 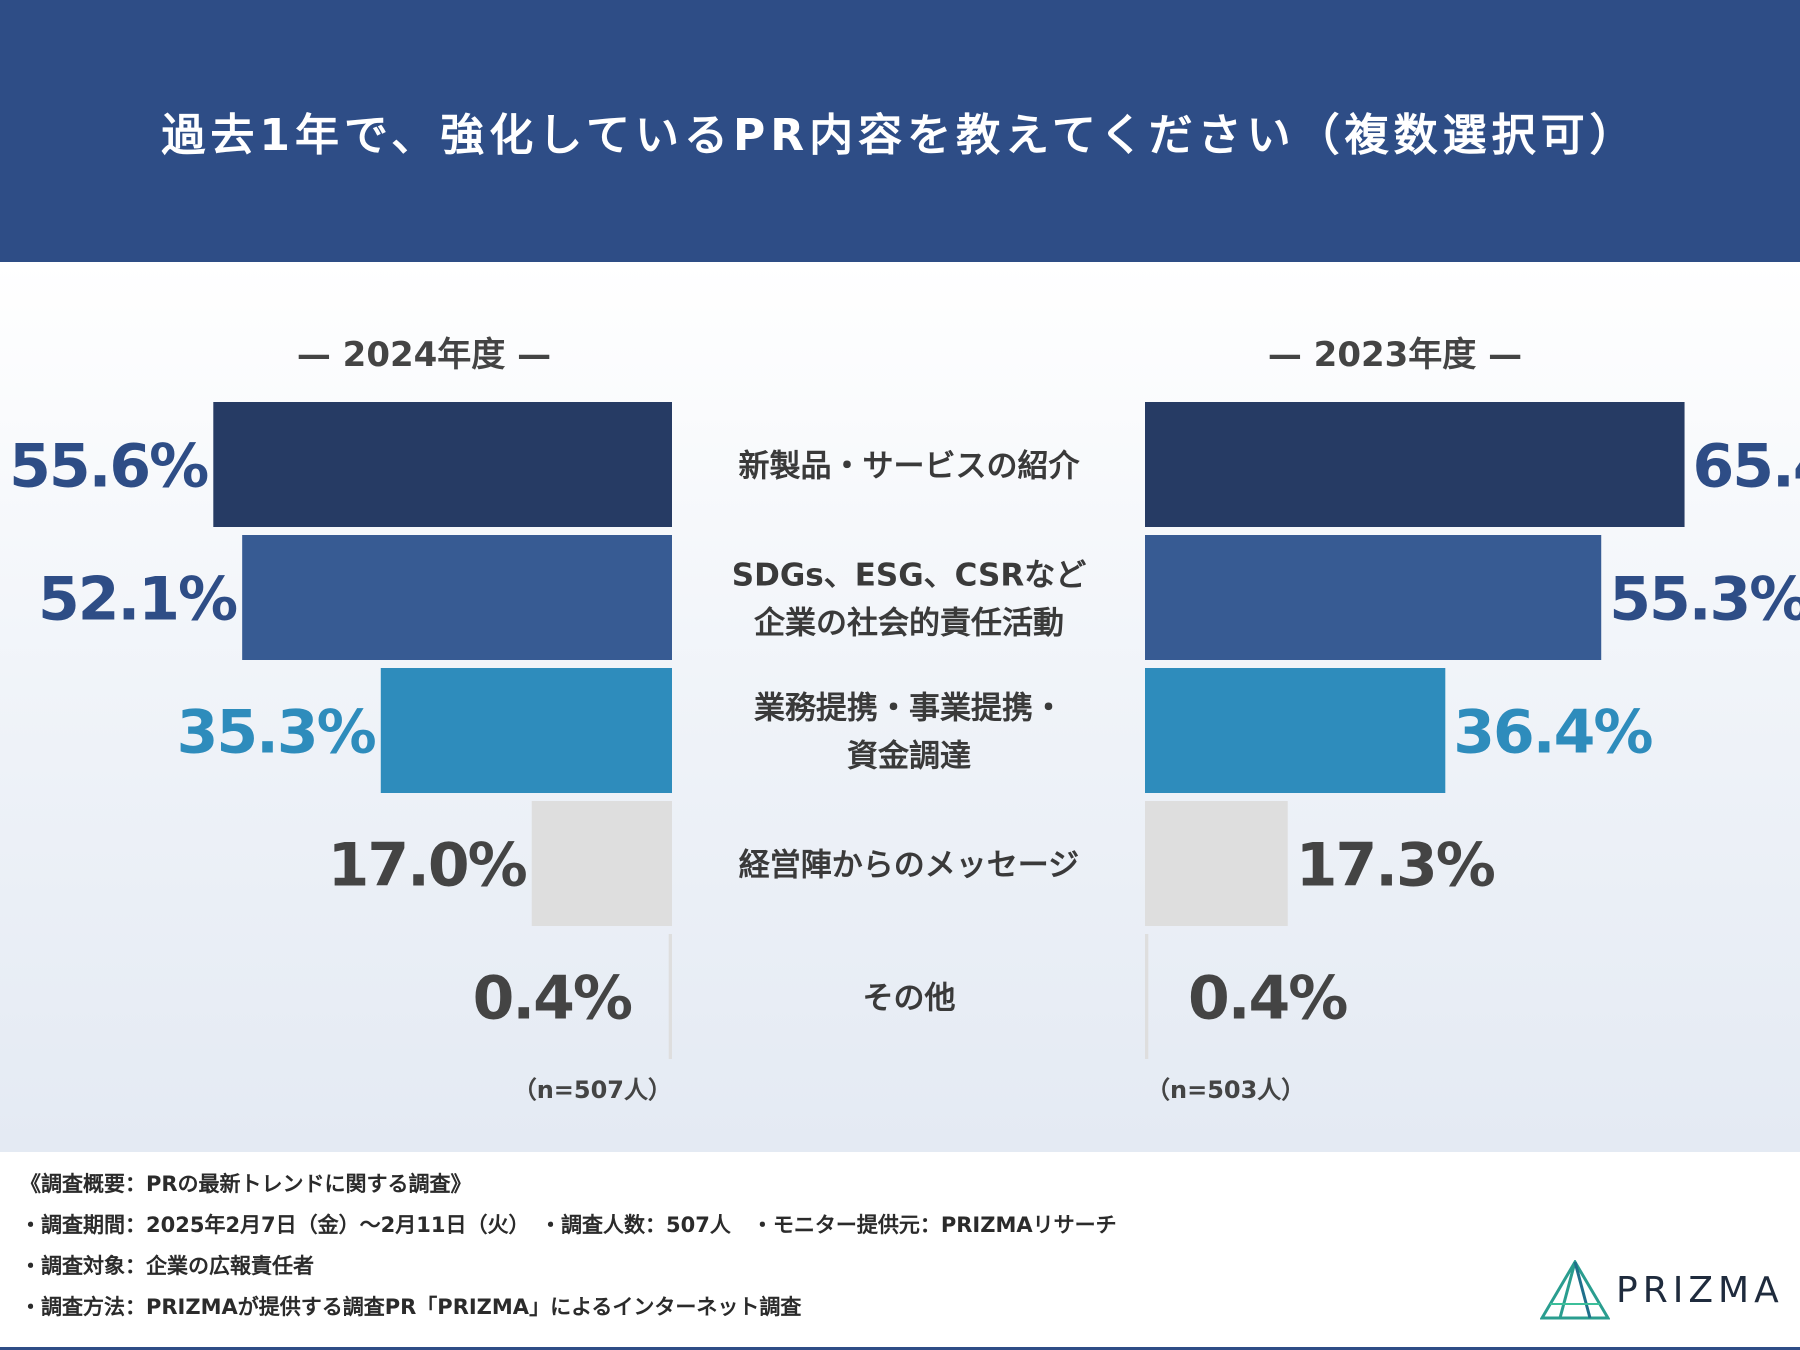 What do you see at coordinates (592, 1090) in the screenshot?
I see `sample-size-2024: （n=507人）` at bounding box center [592, 1090].